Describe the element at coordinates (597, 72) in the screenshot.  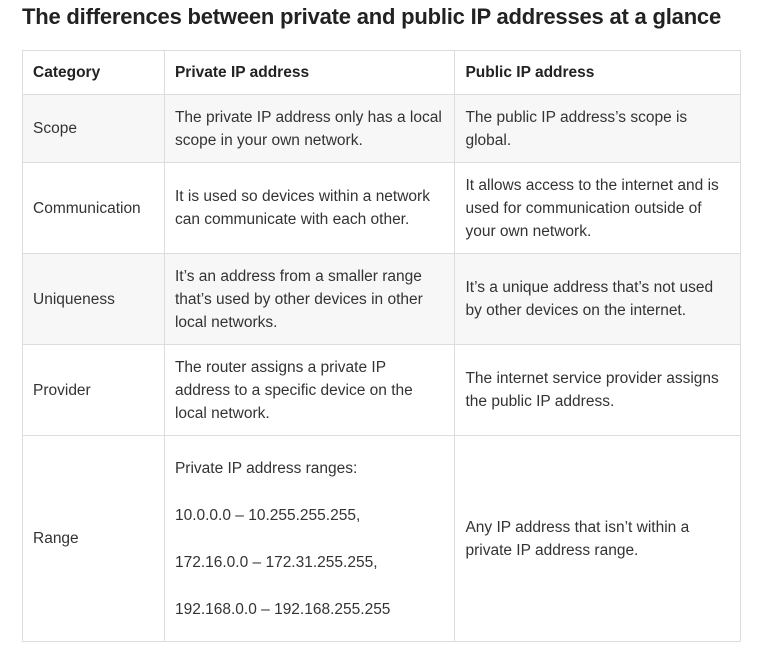
I see `header-cell: Public IP address` at that location.